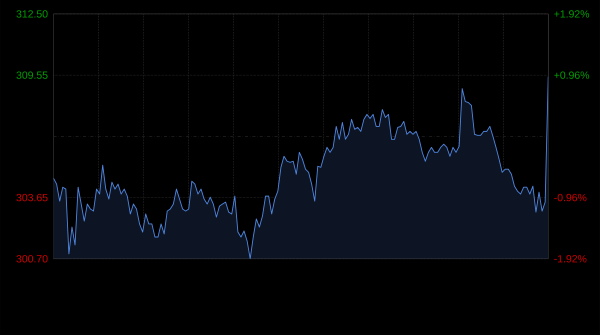 The width and height of the screenshot is (600, 335). Describe the element at coordinates (32, 75) in the screenshot. I see `y-tick-label: 309.55` at that location.